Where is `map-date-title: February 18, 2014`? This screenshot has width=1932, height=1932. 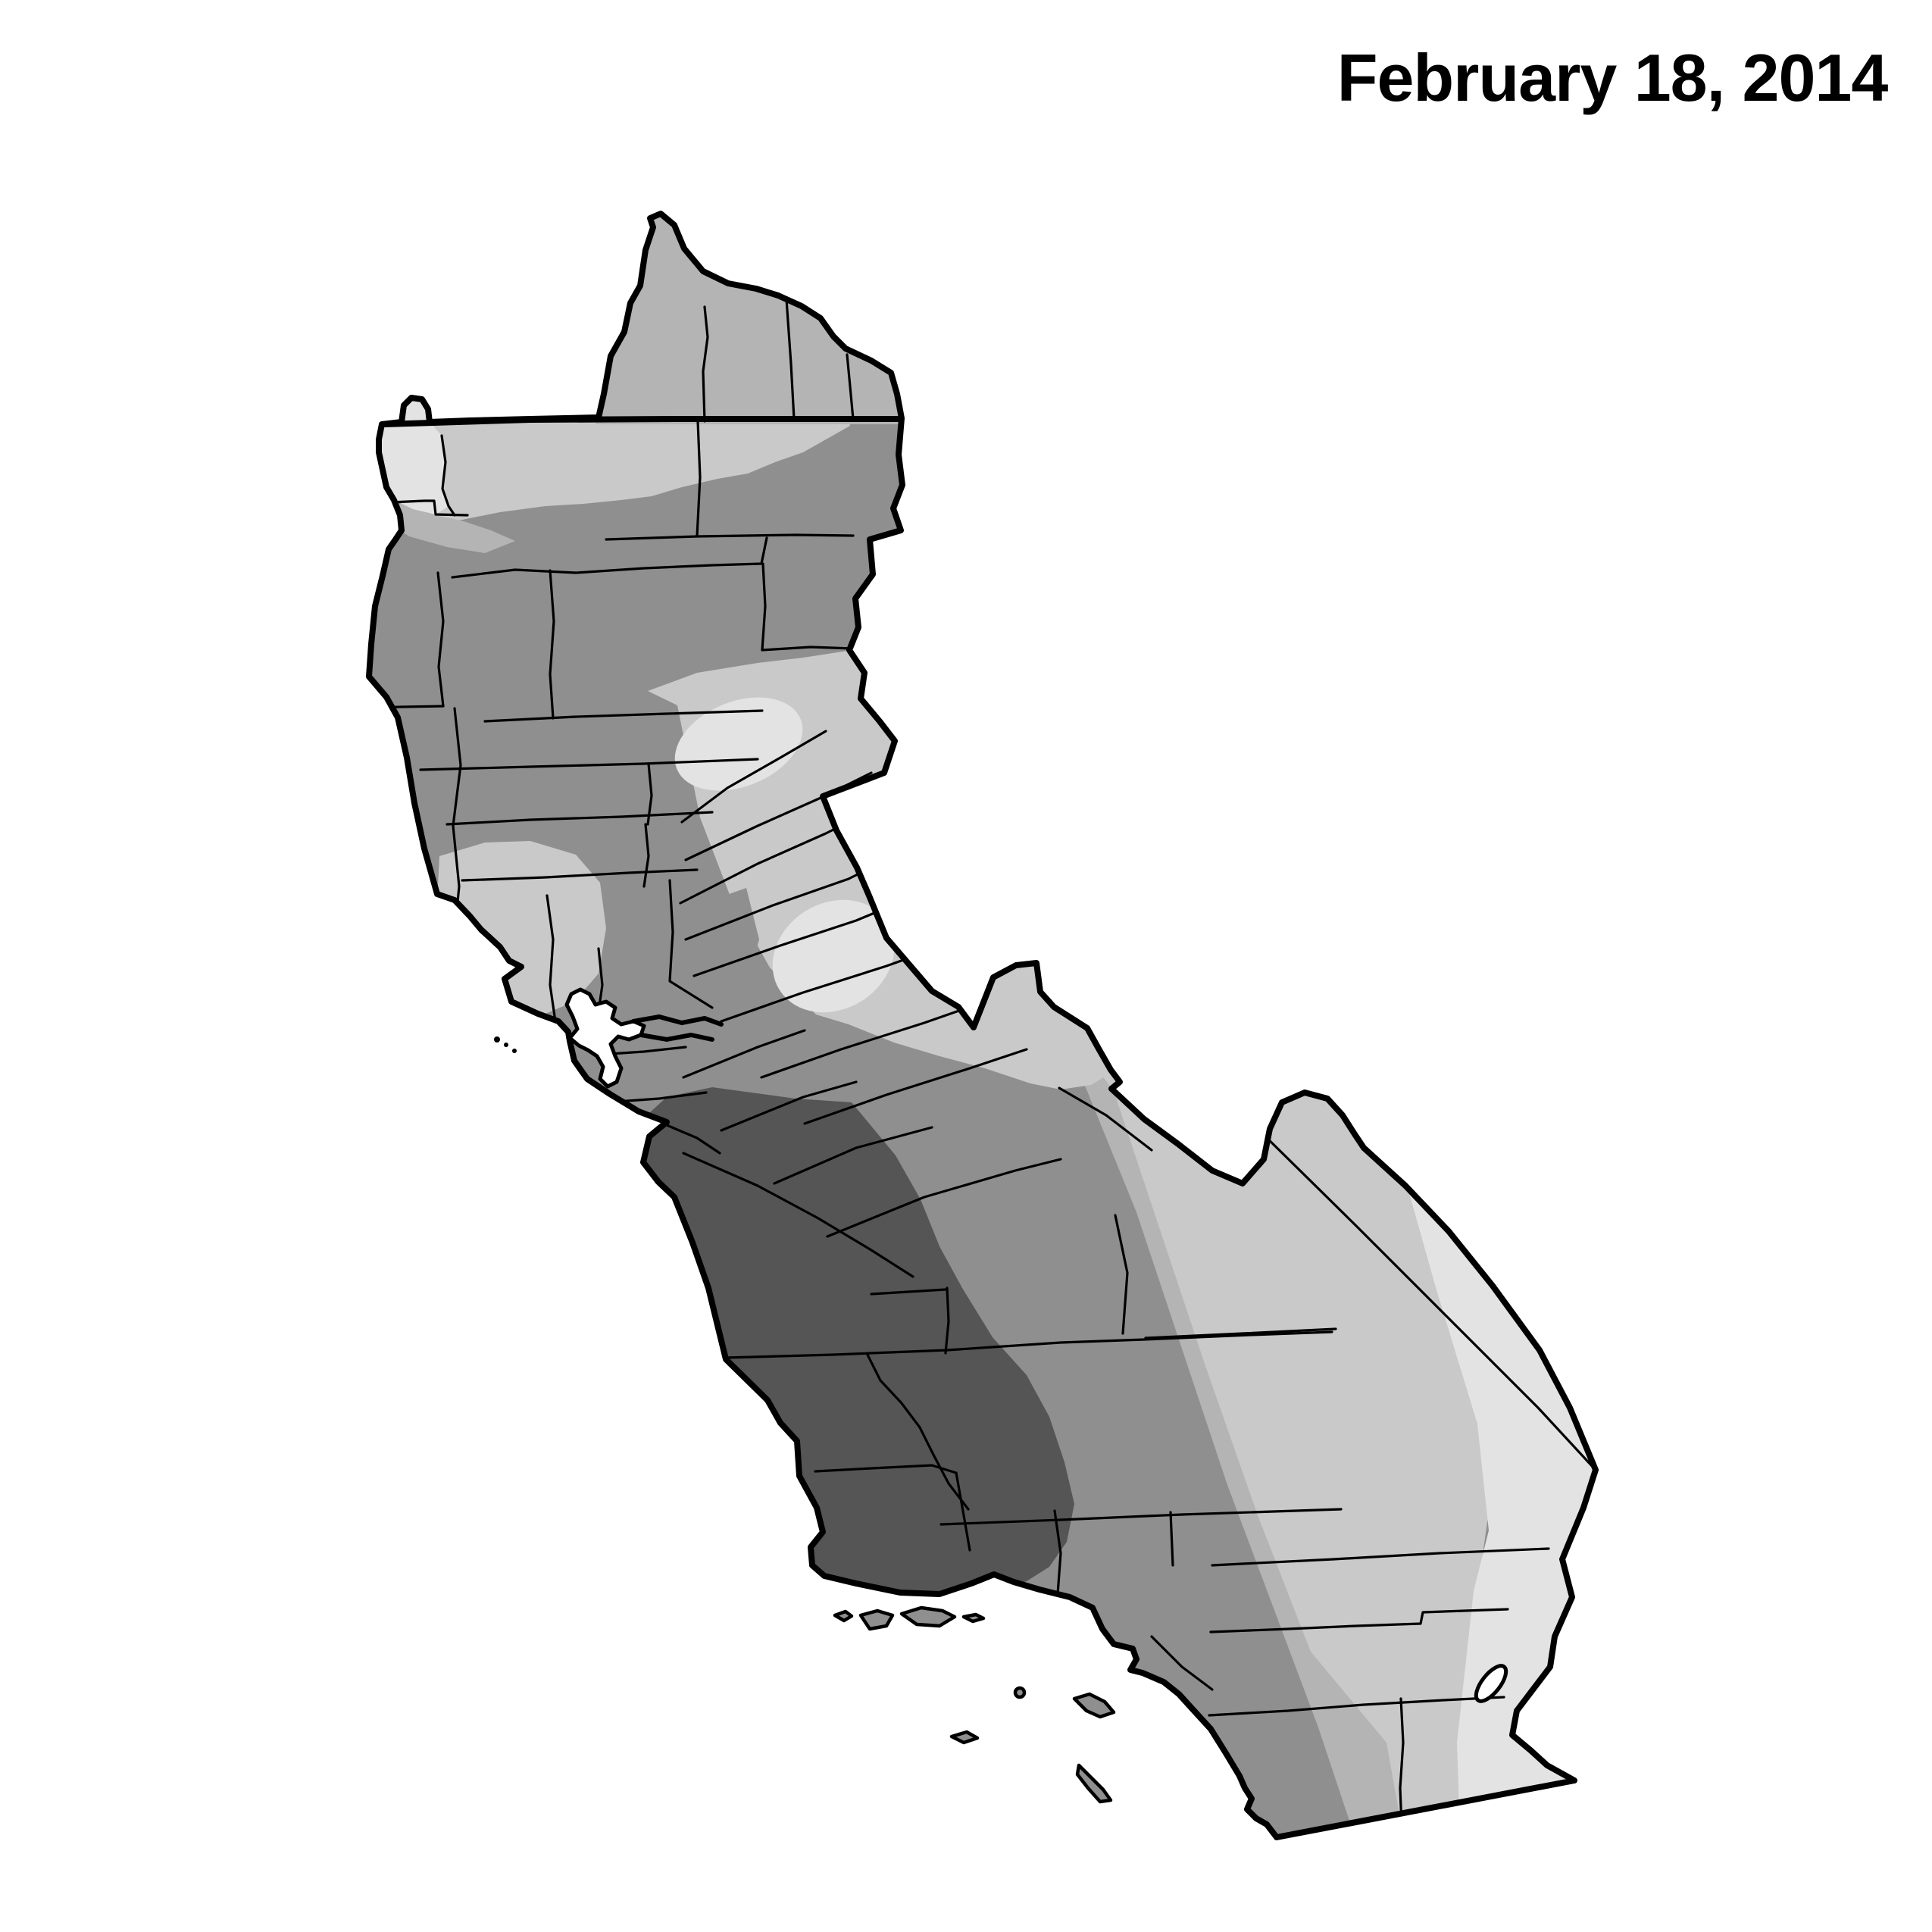
map-date-title: February 18, 2014 is located at coordinates (1613, 77).